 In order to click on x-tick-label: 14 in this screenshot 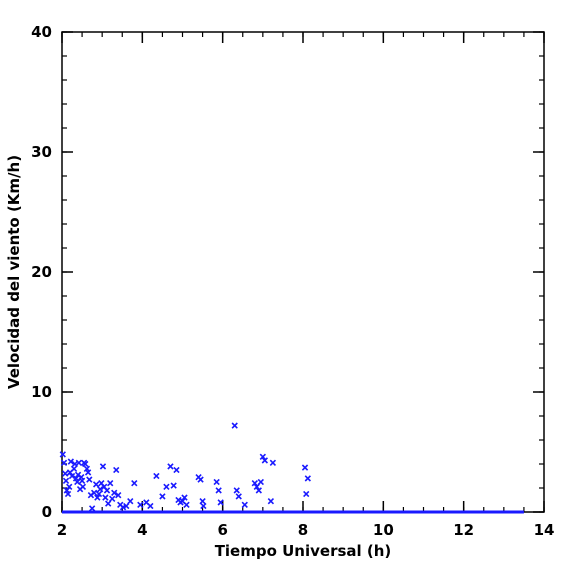, I will do `click(544, 530)`.